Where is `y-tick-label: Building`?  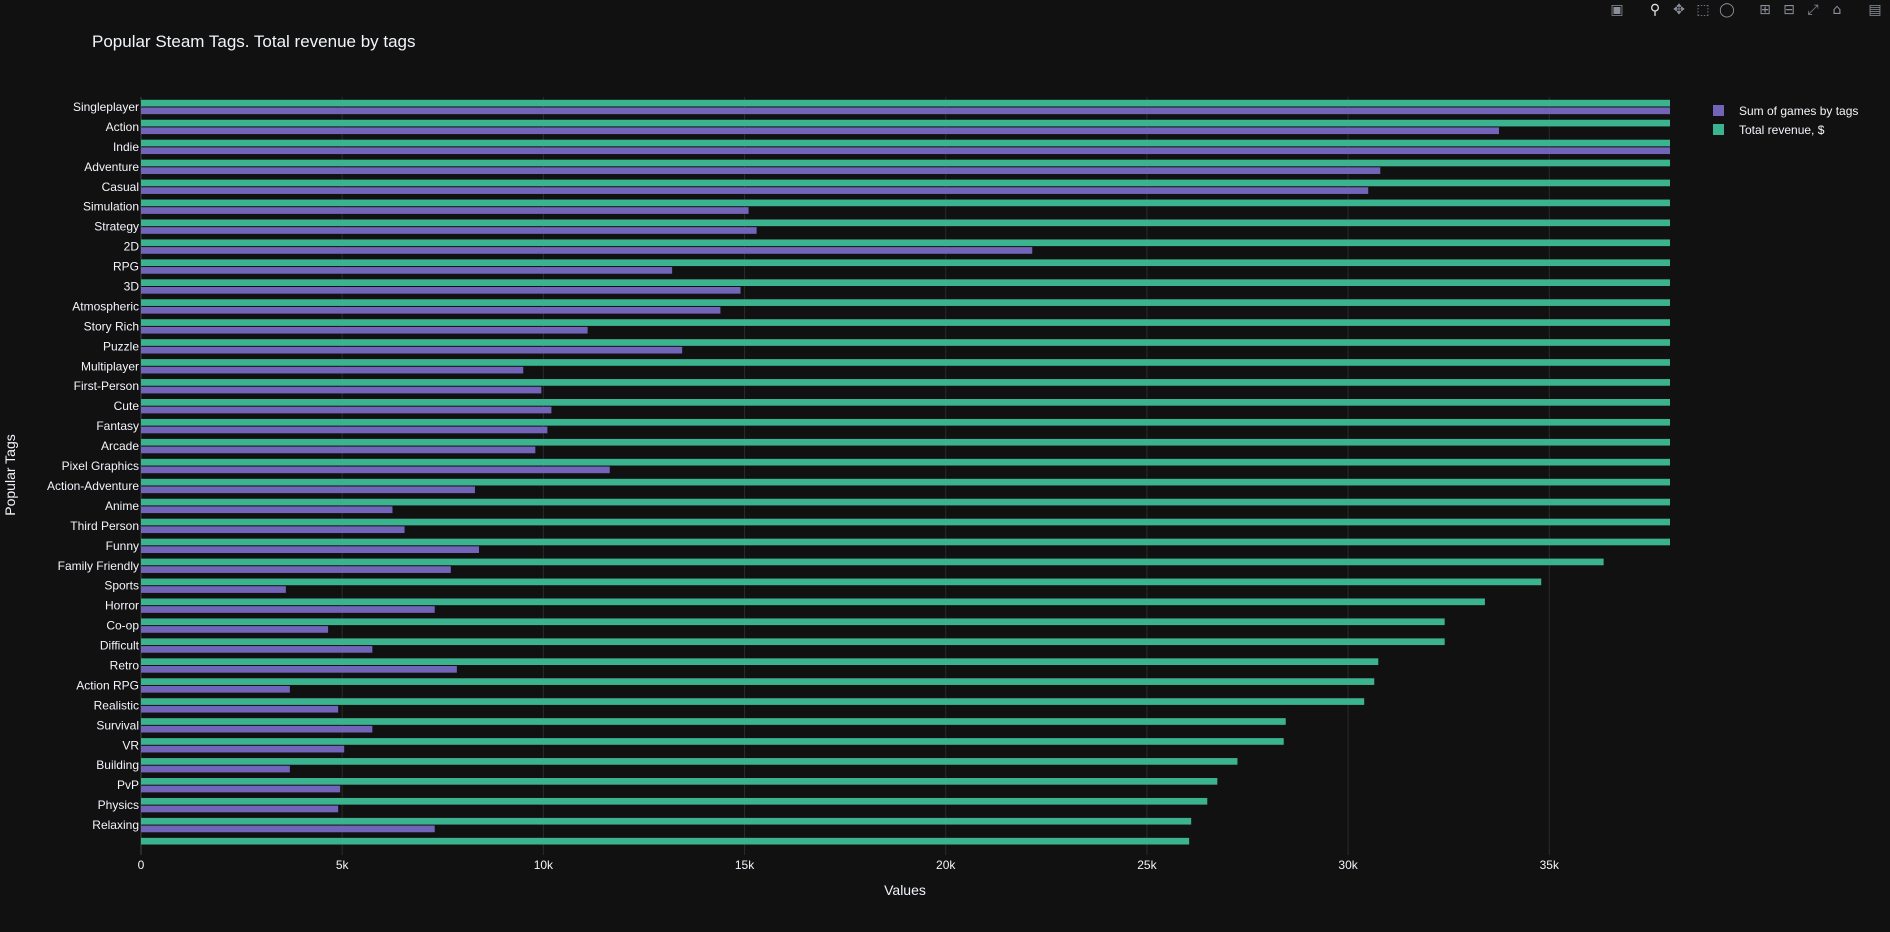 y-tick-label: Building is located at coordinates (117, 765).